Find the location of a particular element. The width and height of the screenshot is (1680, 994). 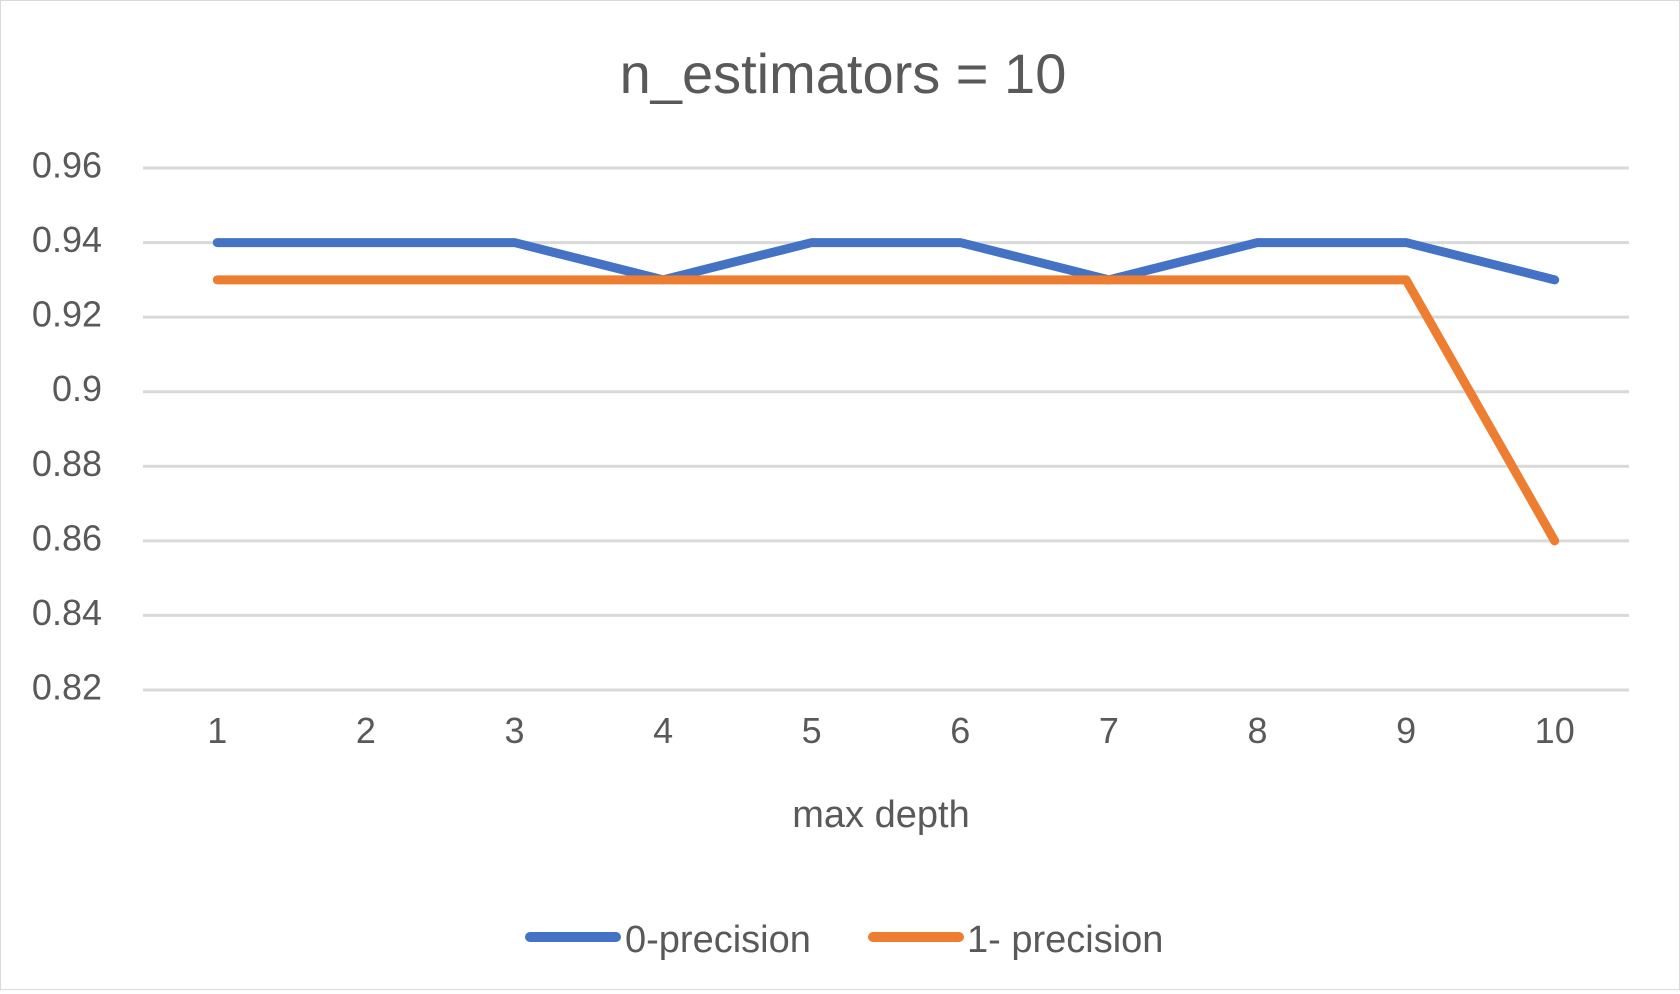

y-tick-label: 0.94 is located at coordinates (67, 239).